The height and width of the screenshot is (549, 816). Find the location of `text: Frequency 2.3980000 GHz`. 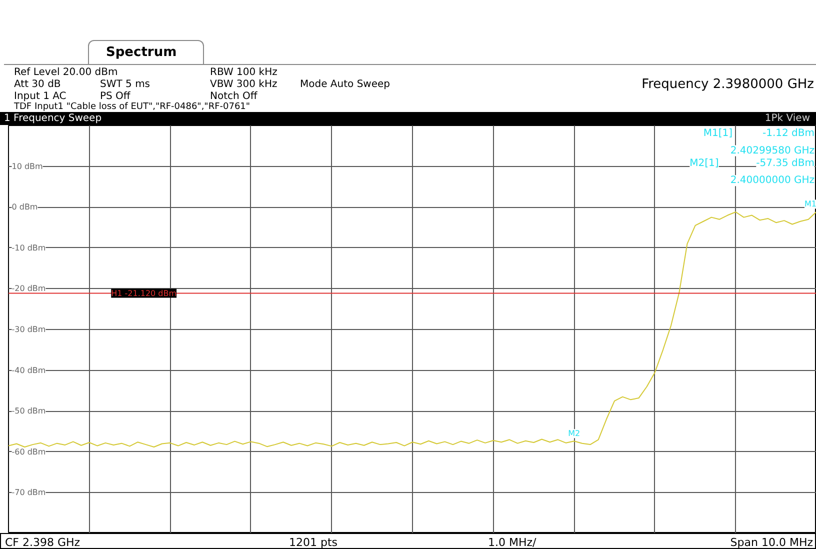

text: Frequency 2.3980000 GHz is located at coordinates (728, 85).